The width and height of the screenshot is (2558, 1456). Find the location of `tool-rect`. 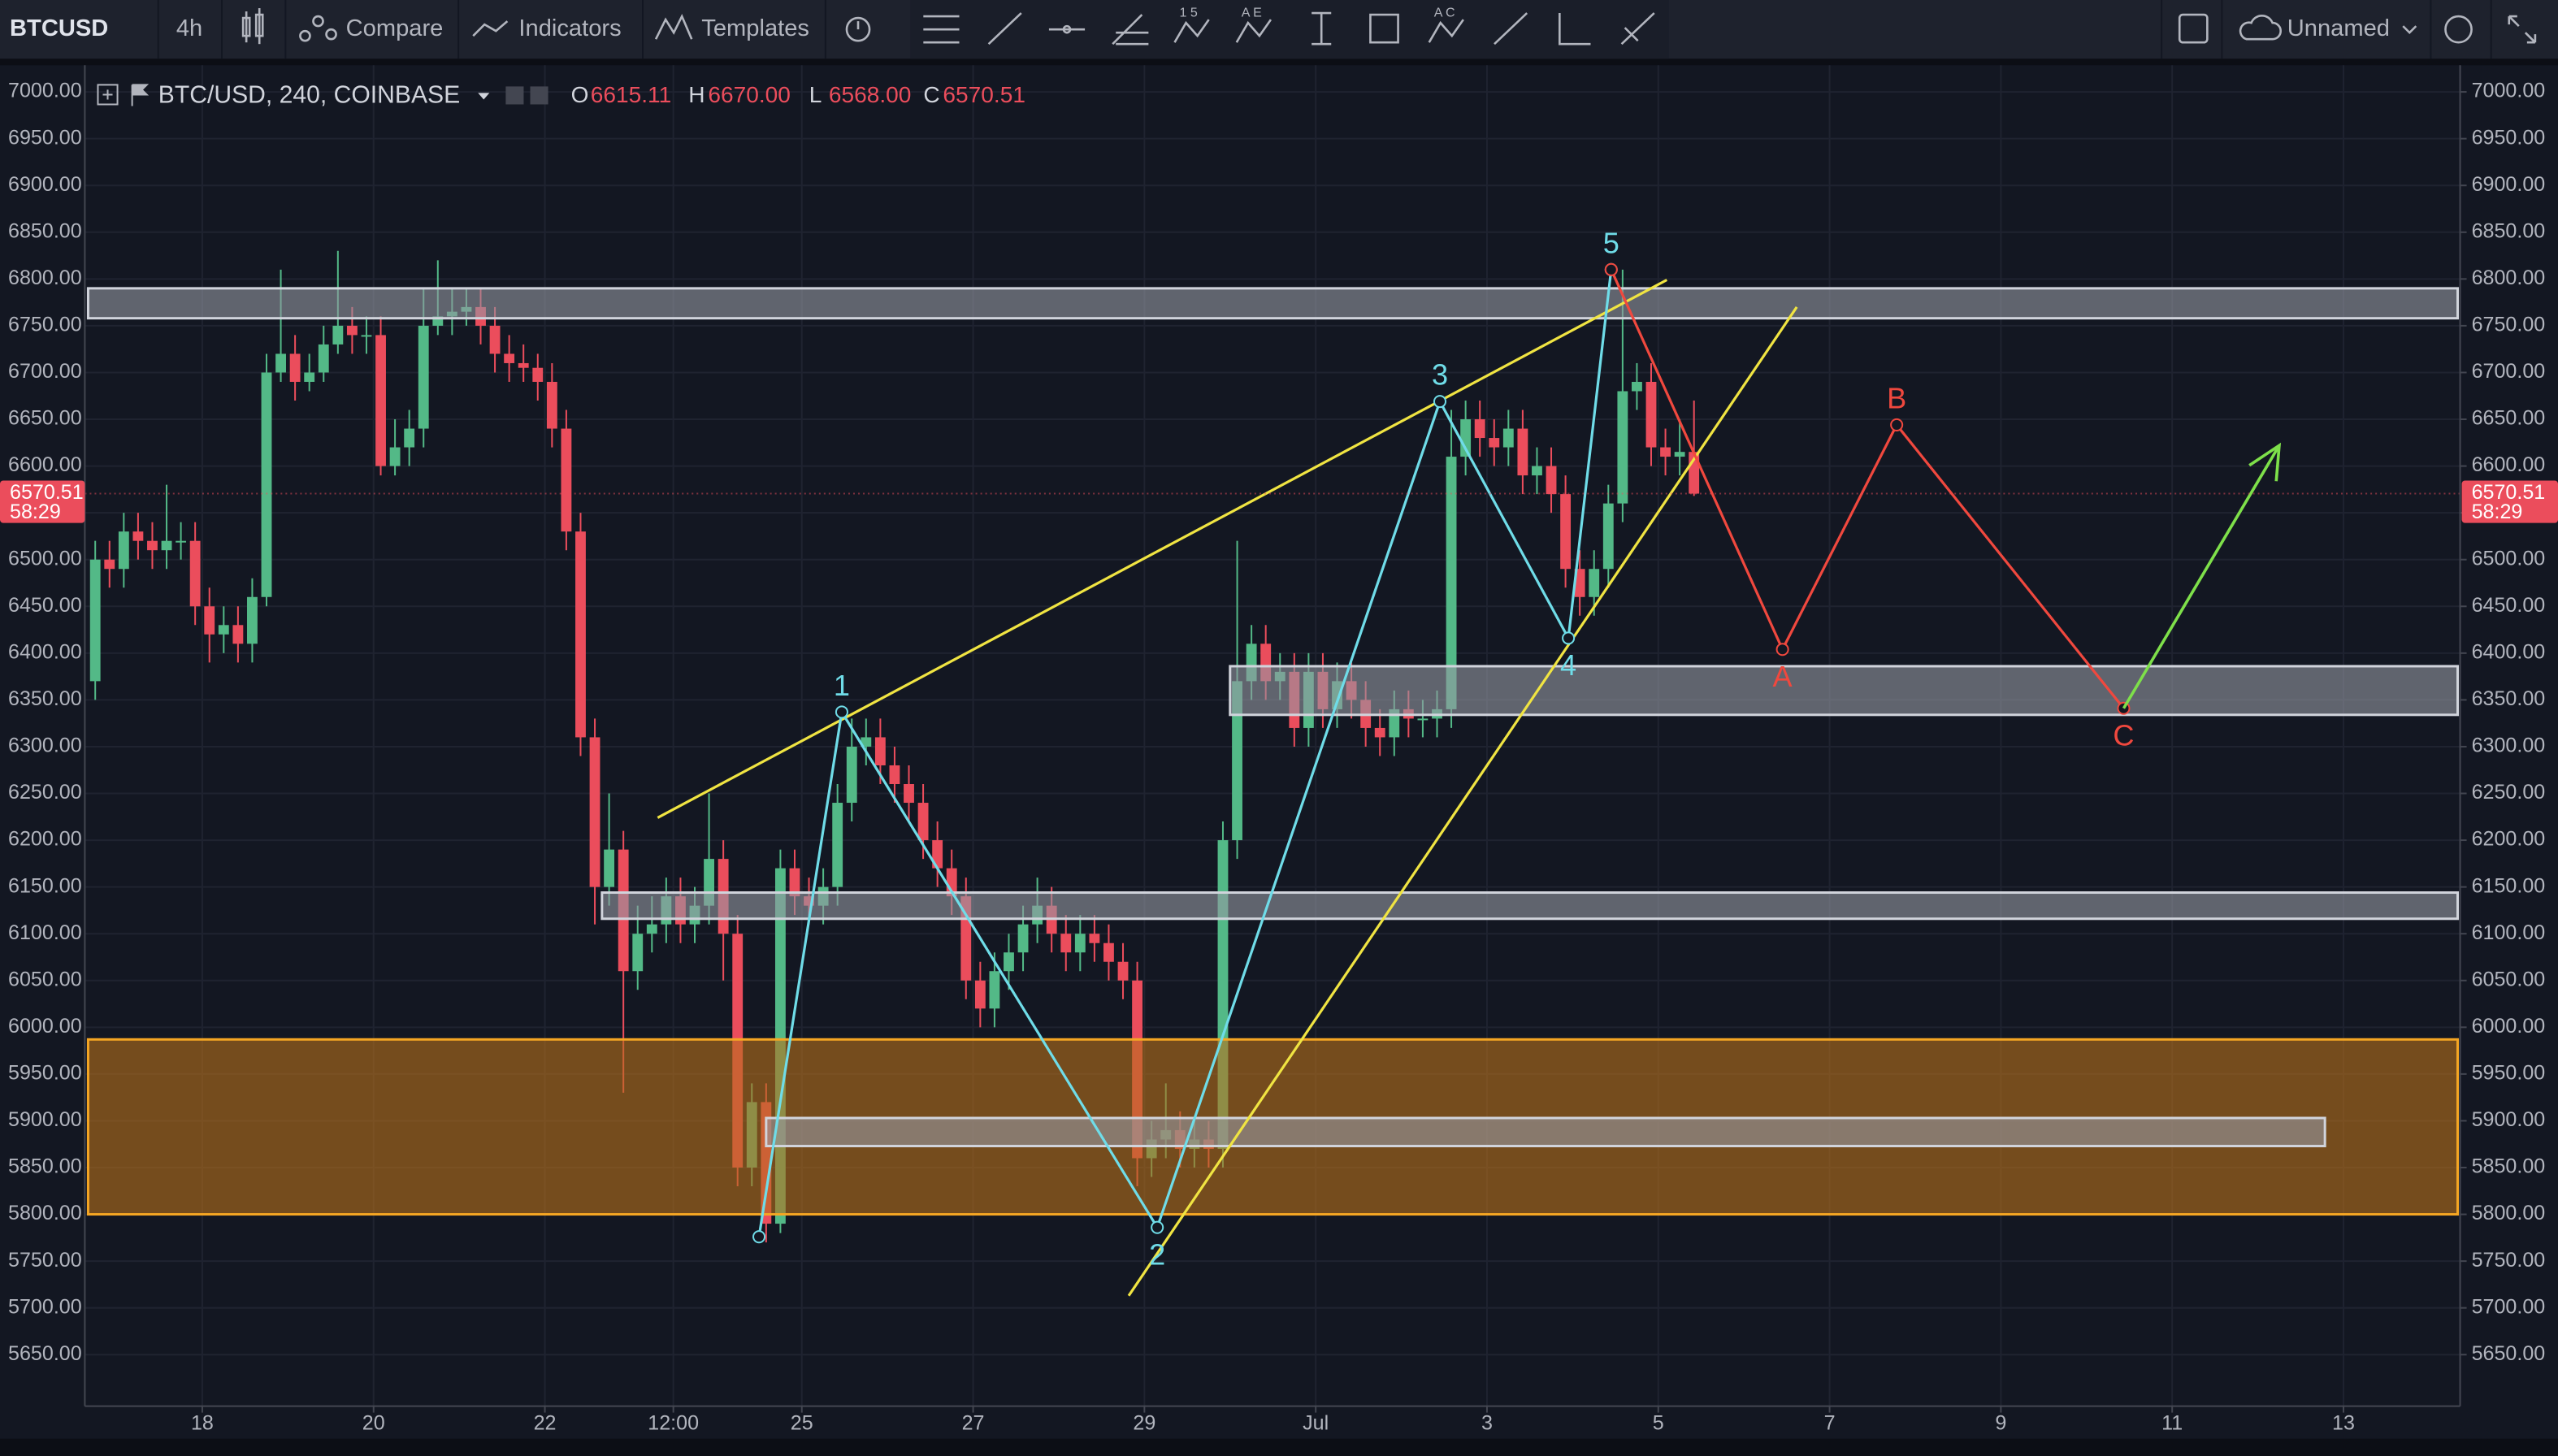

tool-rect is located at coordinates (1384, 29).